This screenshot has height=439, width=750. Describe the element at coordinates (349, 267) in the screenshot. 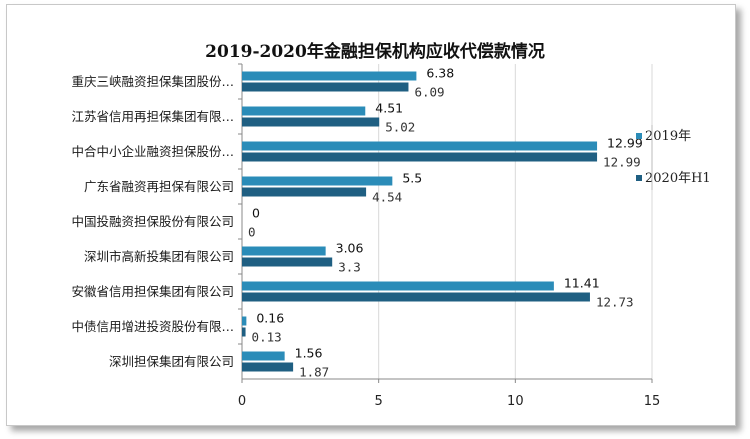

I see `data-label: 3.3` at that location.